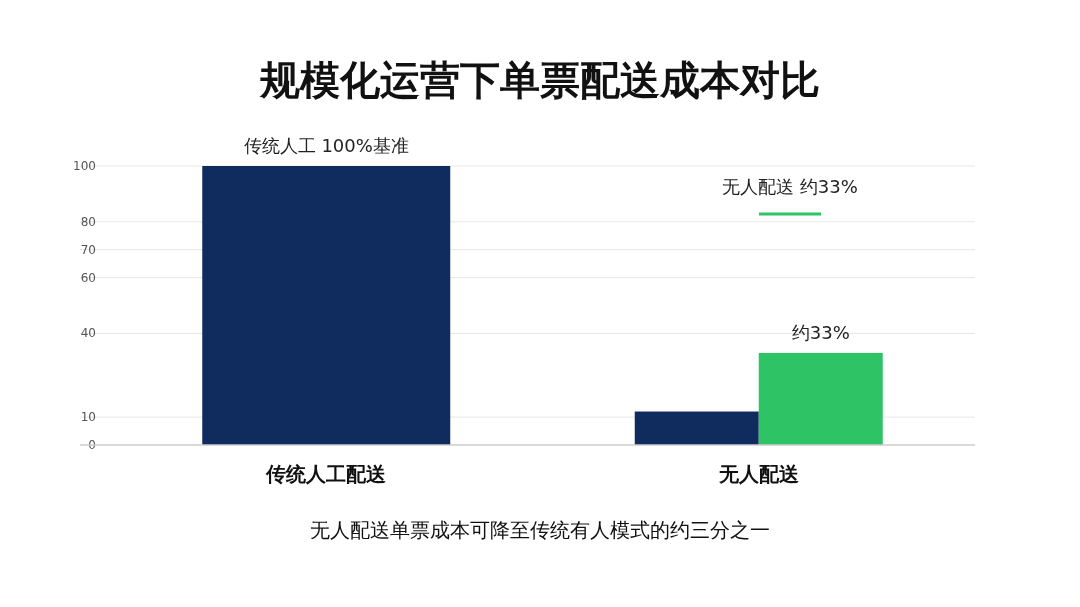  What do you see at coordinates (92, 445) in the screenshot?
I see `y-tick-label: 0` at bounding box center [92, 445].